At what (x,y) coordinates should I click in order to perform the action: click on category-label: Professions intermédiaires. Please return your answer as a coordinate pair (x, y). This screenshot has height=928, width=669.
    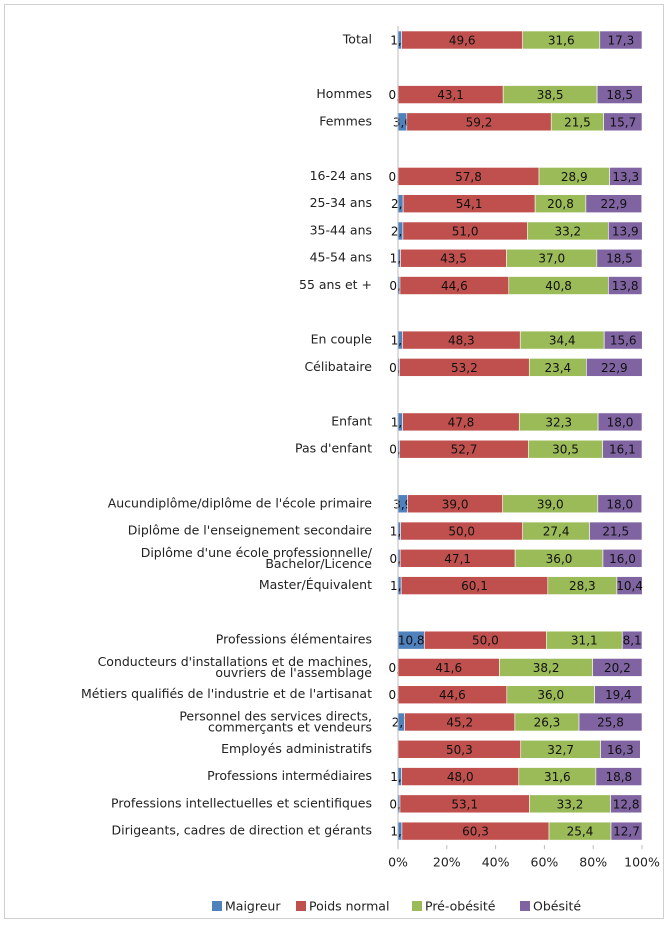
    Looking at the image, I should click on (289, 775).